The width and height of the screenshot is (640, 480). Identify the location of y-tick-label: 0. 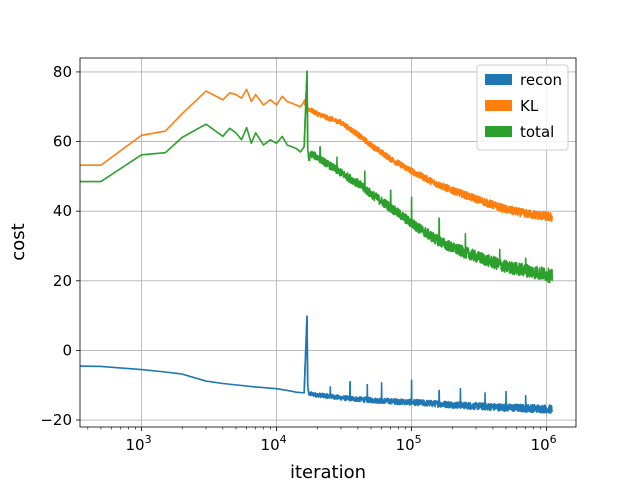
(67, 350).